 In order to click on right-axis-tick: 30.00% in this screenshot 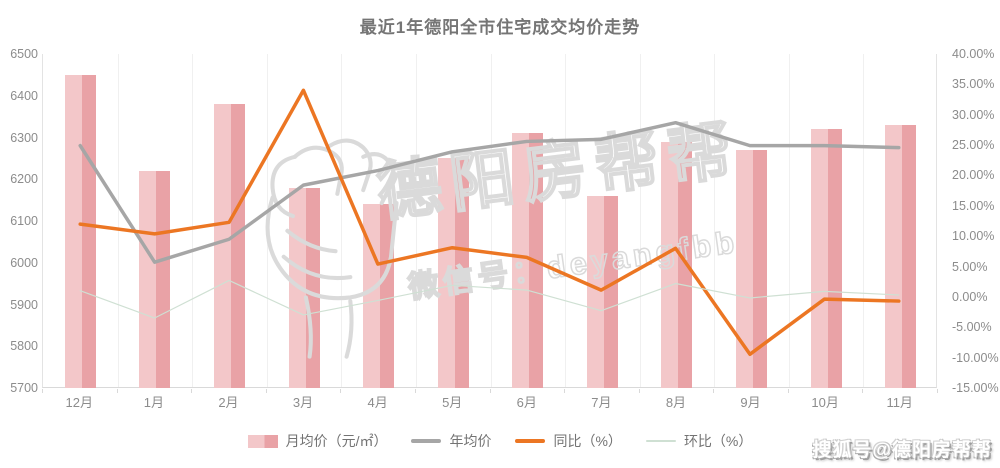, I will do `click(973, 114)`.